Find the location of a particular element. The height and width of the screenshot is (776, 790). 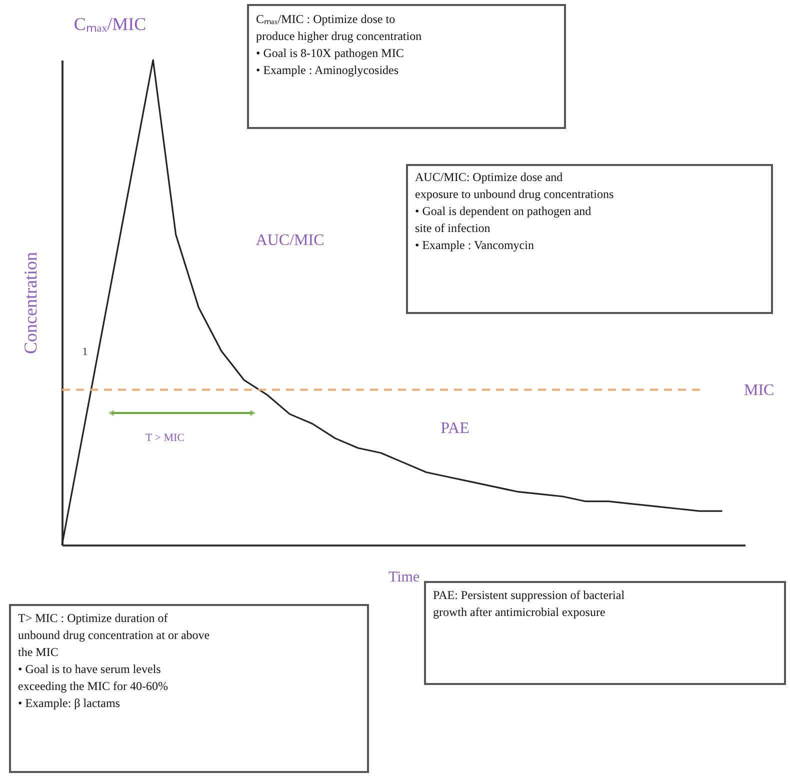

annotation: PAE is located at coordinates (455, 428).